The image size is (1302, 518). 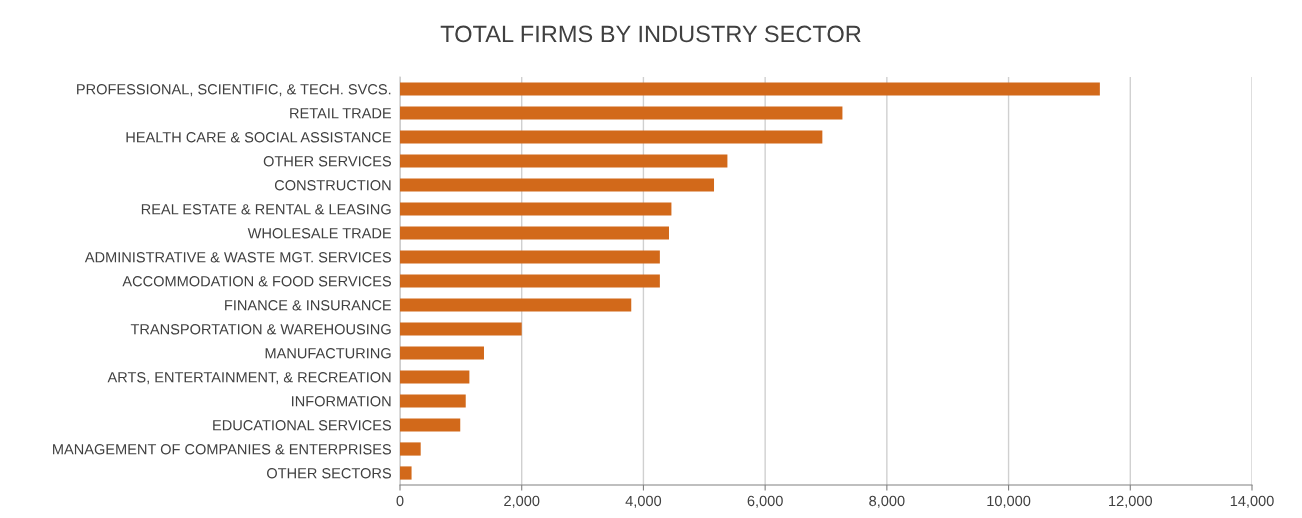 What do you see at coordinates (319, 233) in the screenshot?
I see `y-tick-label: WHOLESALE TRADE` at bounding box center [319, 233].